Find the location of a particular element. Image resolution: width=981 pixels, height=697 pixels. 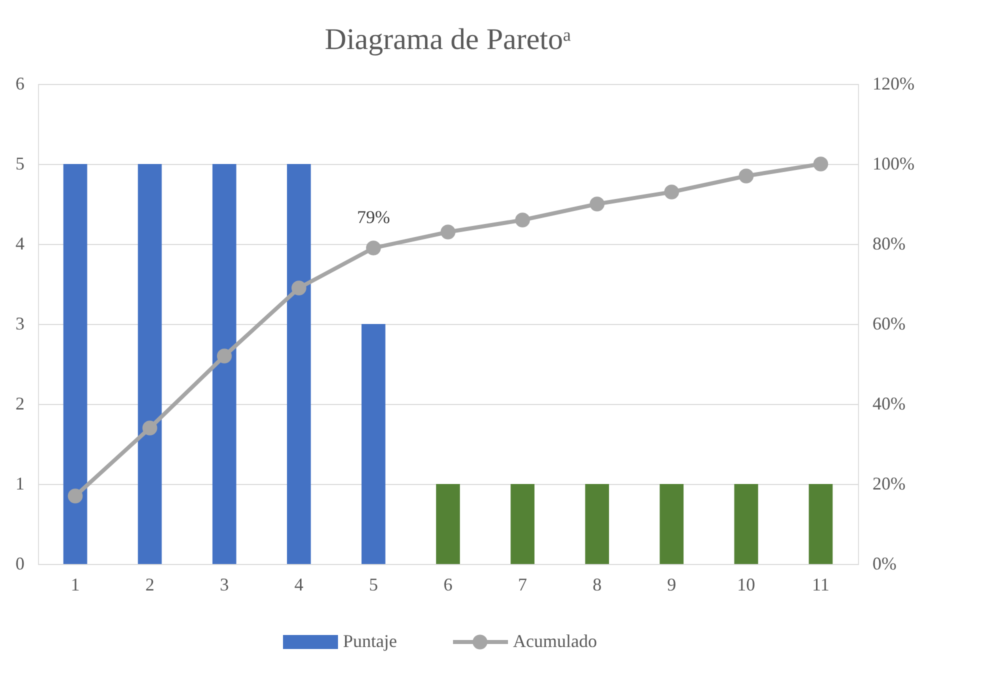

x-tick-label: 5 is located at coordinates (373, 584).